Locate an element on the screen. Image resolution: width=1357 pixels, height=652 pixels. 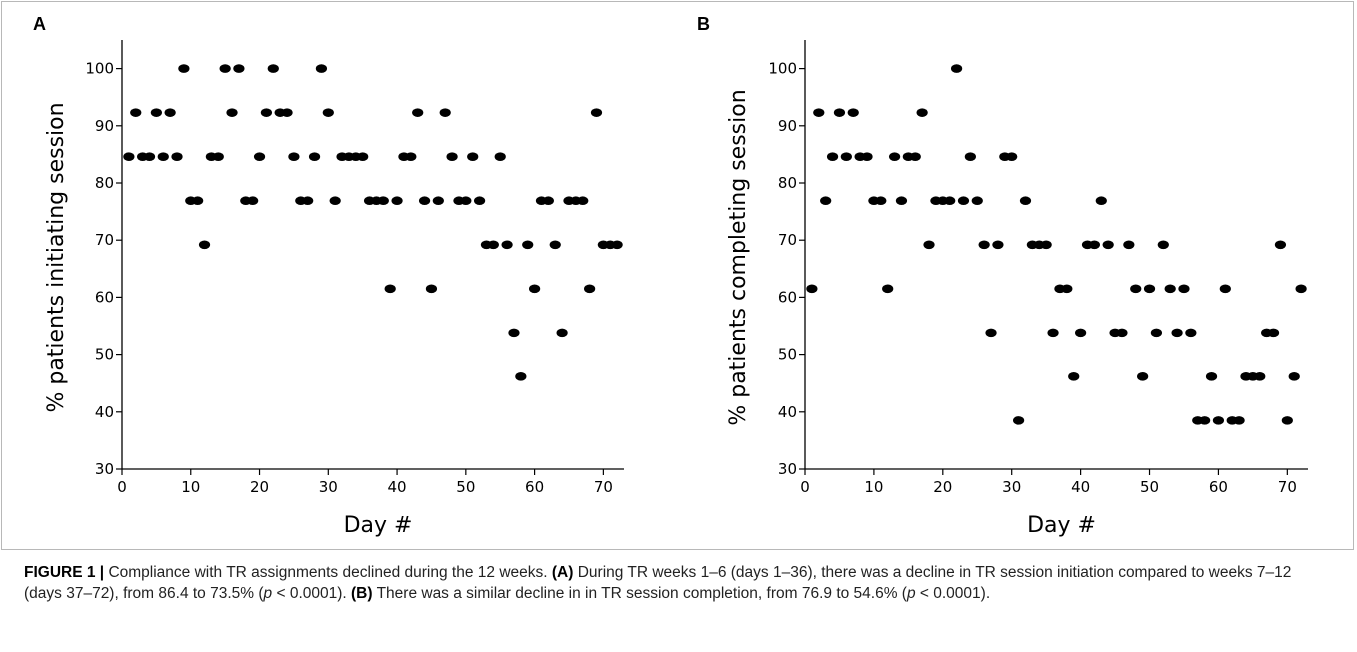
y-tick-label: 90 is located at coordinates (787, 126).